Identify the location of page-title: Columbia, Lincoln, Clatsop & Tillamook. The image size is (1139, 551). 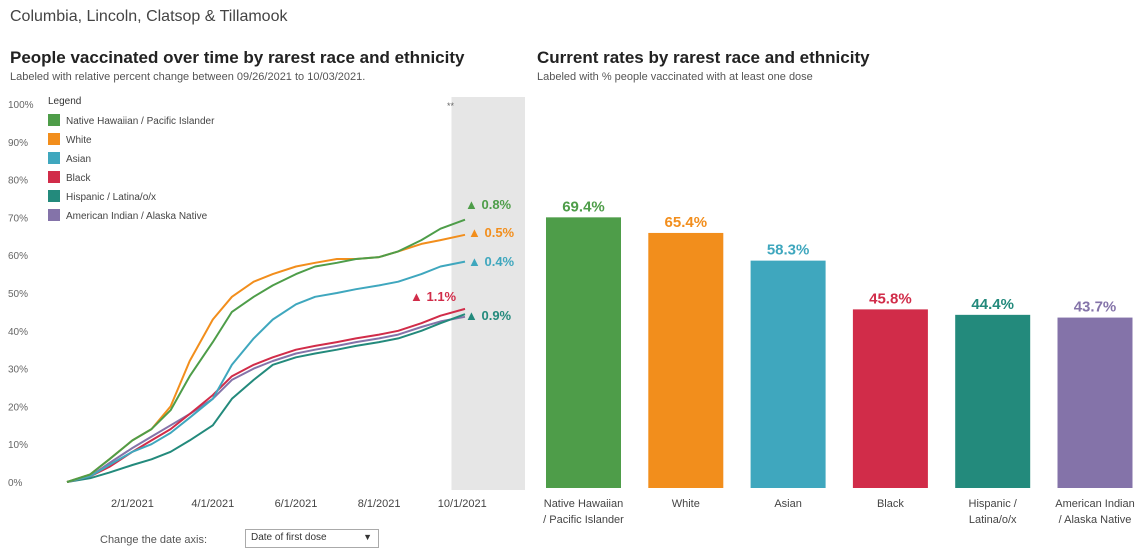
(149, 16).